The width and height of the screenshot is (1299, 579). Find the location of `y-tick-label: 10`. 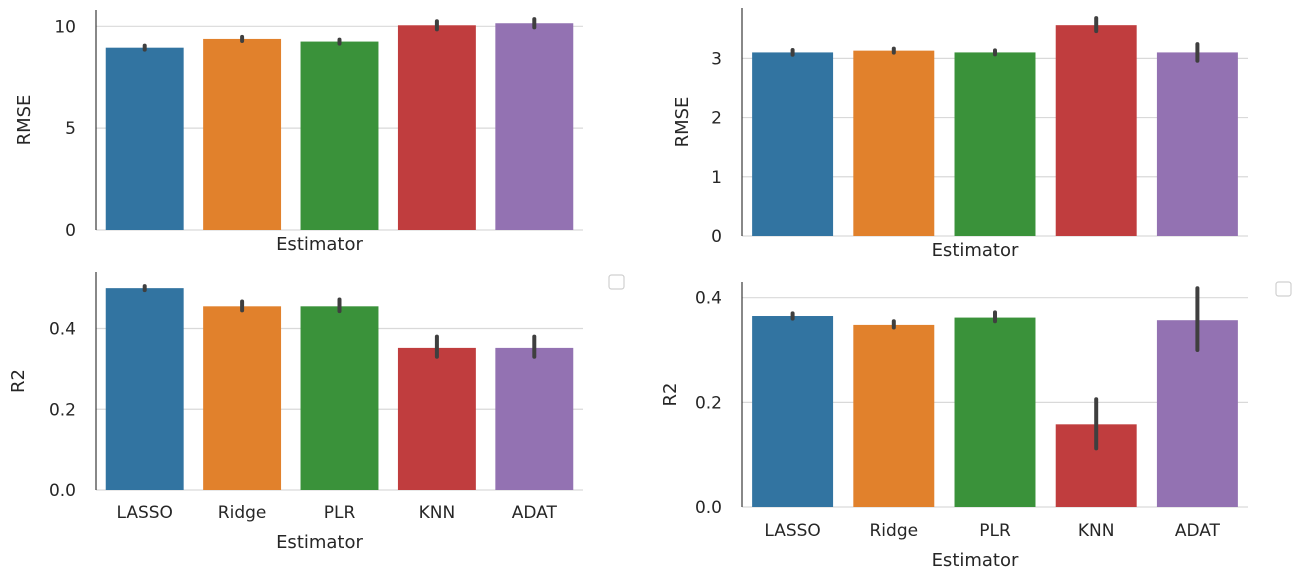

y-tick-label: 10 is located at coordinates (65, 27).